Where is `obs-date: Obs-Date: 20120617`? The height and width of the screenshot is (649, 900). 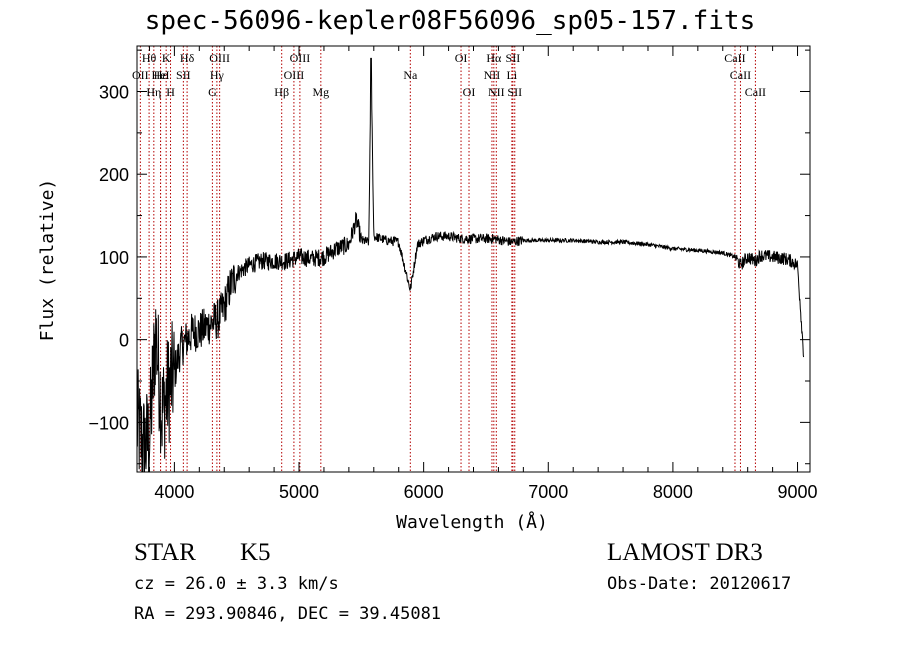
obs-date: Obs-Date: 20120617 is located at coordinates (699, 584).